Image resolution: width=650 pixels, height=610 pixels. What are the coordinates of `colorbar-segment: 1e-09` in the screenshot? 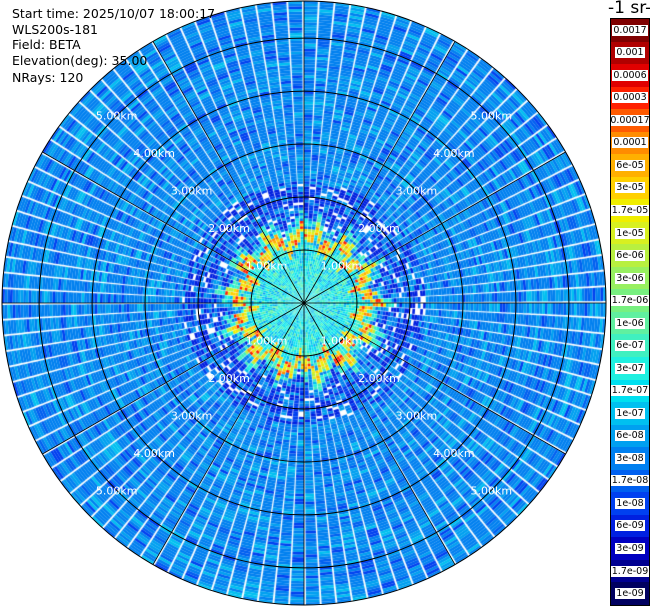 It's located at (630, 593).